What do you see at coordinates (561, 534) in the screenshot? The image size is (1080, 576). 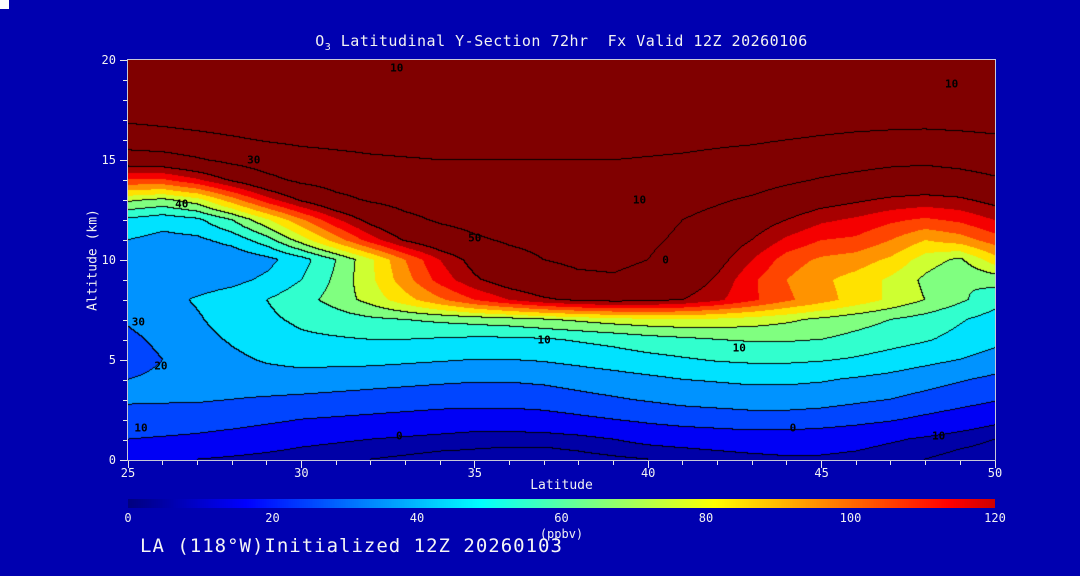 I see `colorbar-unit-label: (ppbv)` at bounding box center [561, 534].